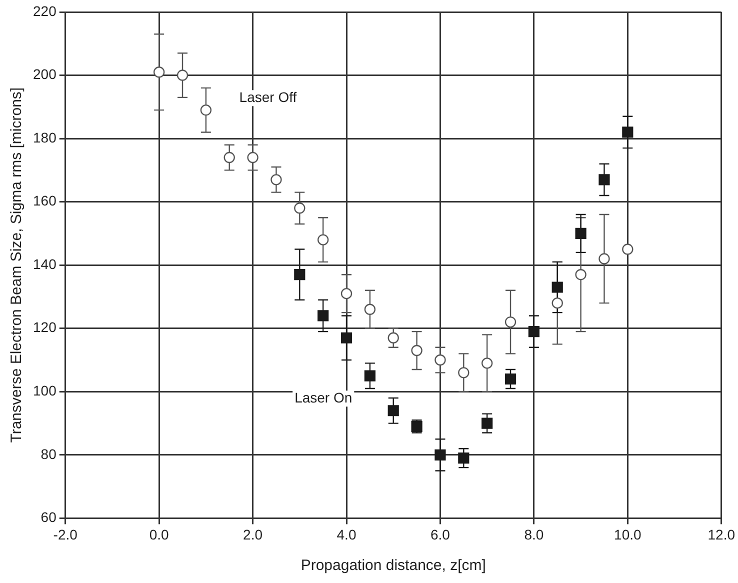 This screenshot has height=583, width=738. What do you see at coordinates (45, 10) in the screenshot?
I see `y-tick-label: 220` at bounding box center [45, 10].